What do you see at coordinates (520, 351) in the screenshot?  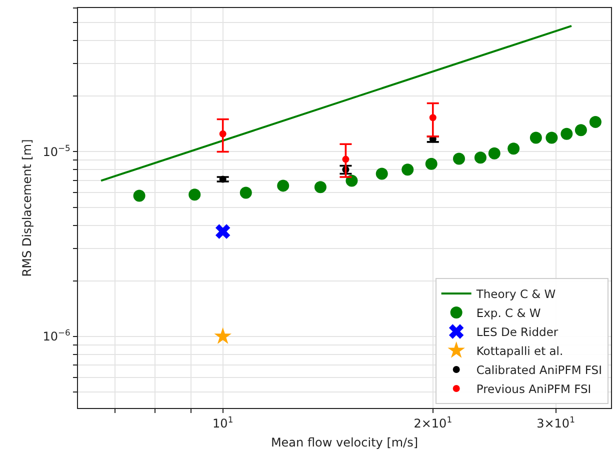 I see `legend-label: Kottapalli et al.` at bounding box center [520, 351].